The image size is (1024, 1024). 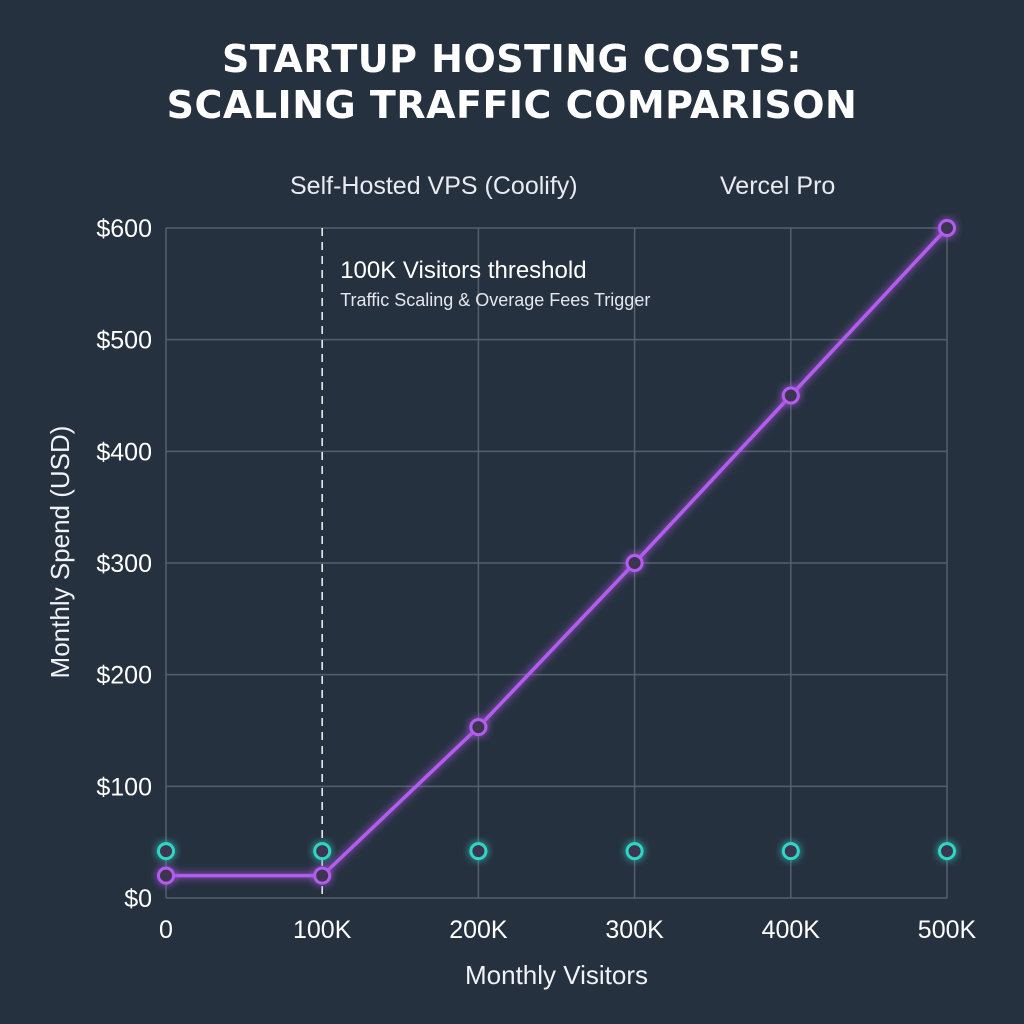 What do you see at coordinates (138, 899) in the screenshot?
I see `y-tick-label: $0` at bounding box center [138, 899].